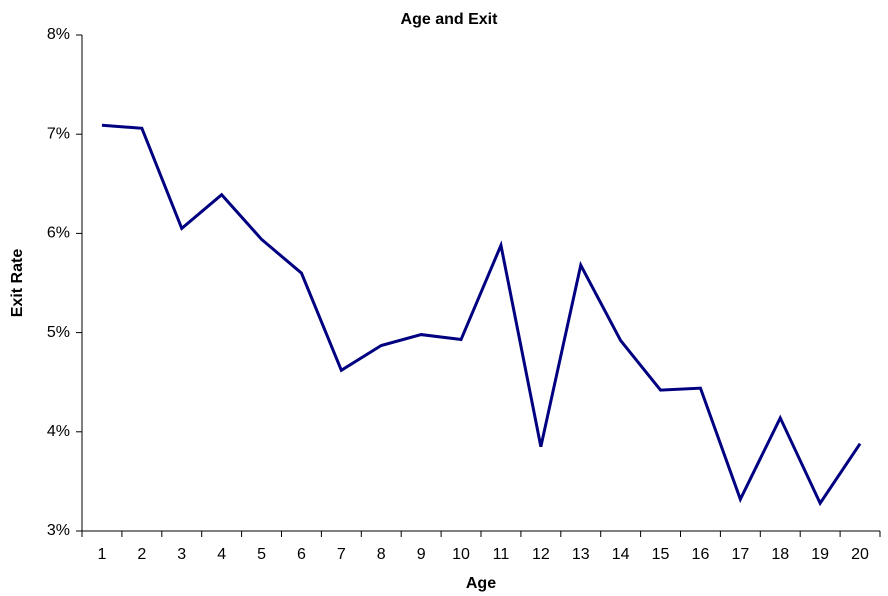 This screenshot has width=888, height=596. What do you see at coordinates (141, 554) in the screenshot?
I see `x-tick-label: 2` at bounding box center [141, 554].